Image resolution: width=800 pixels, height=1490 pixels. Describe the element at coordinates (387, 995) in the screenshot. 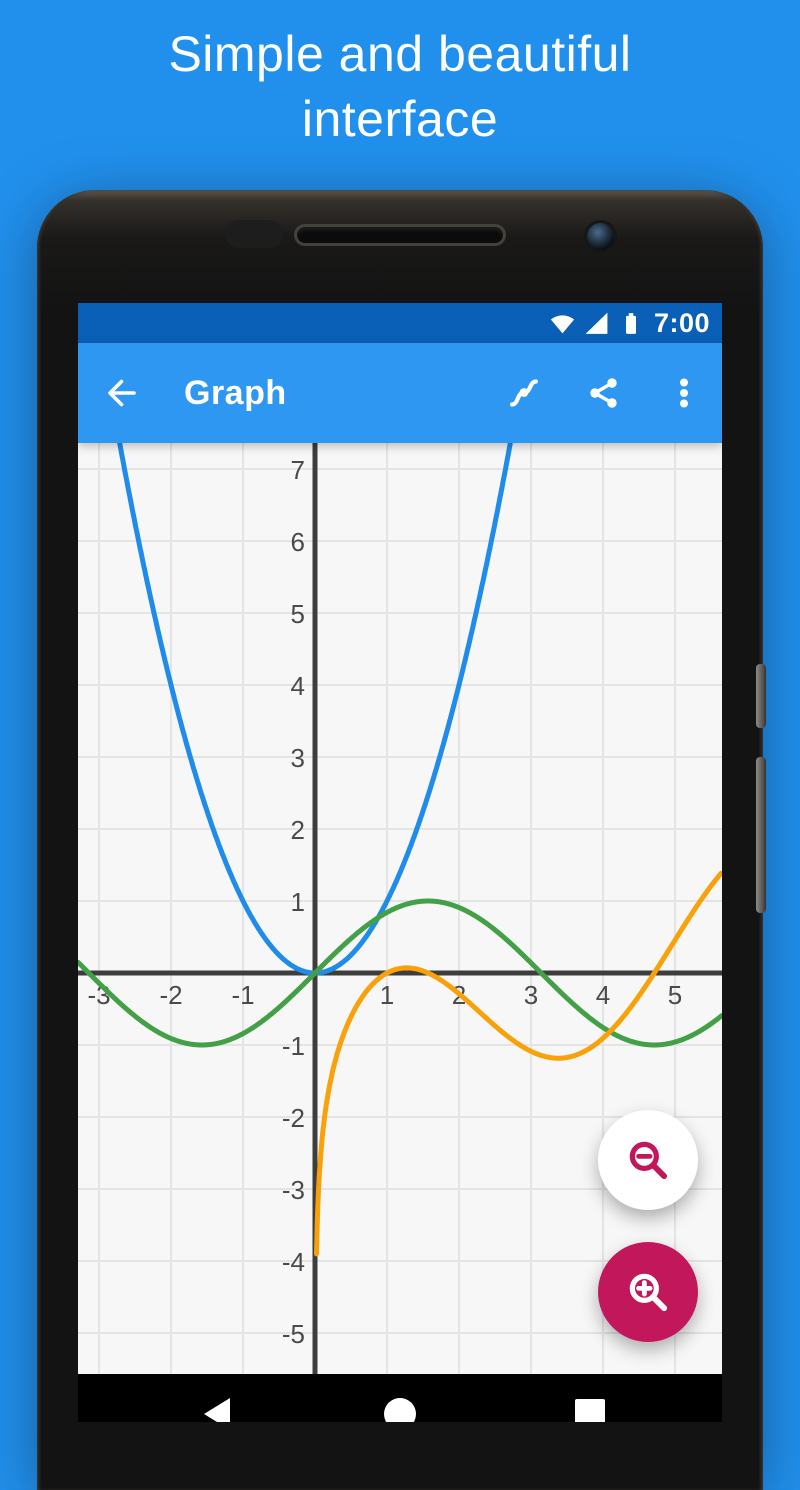

I see `x-tick-label: 1` at that location.